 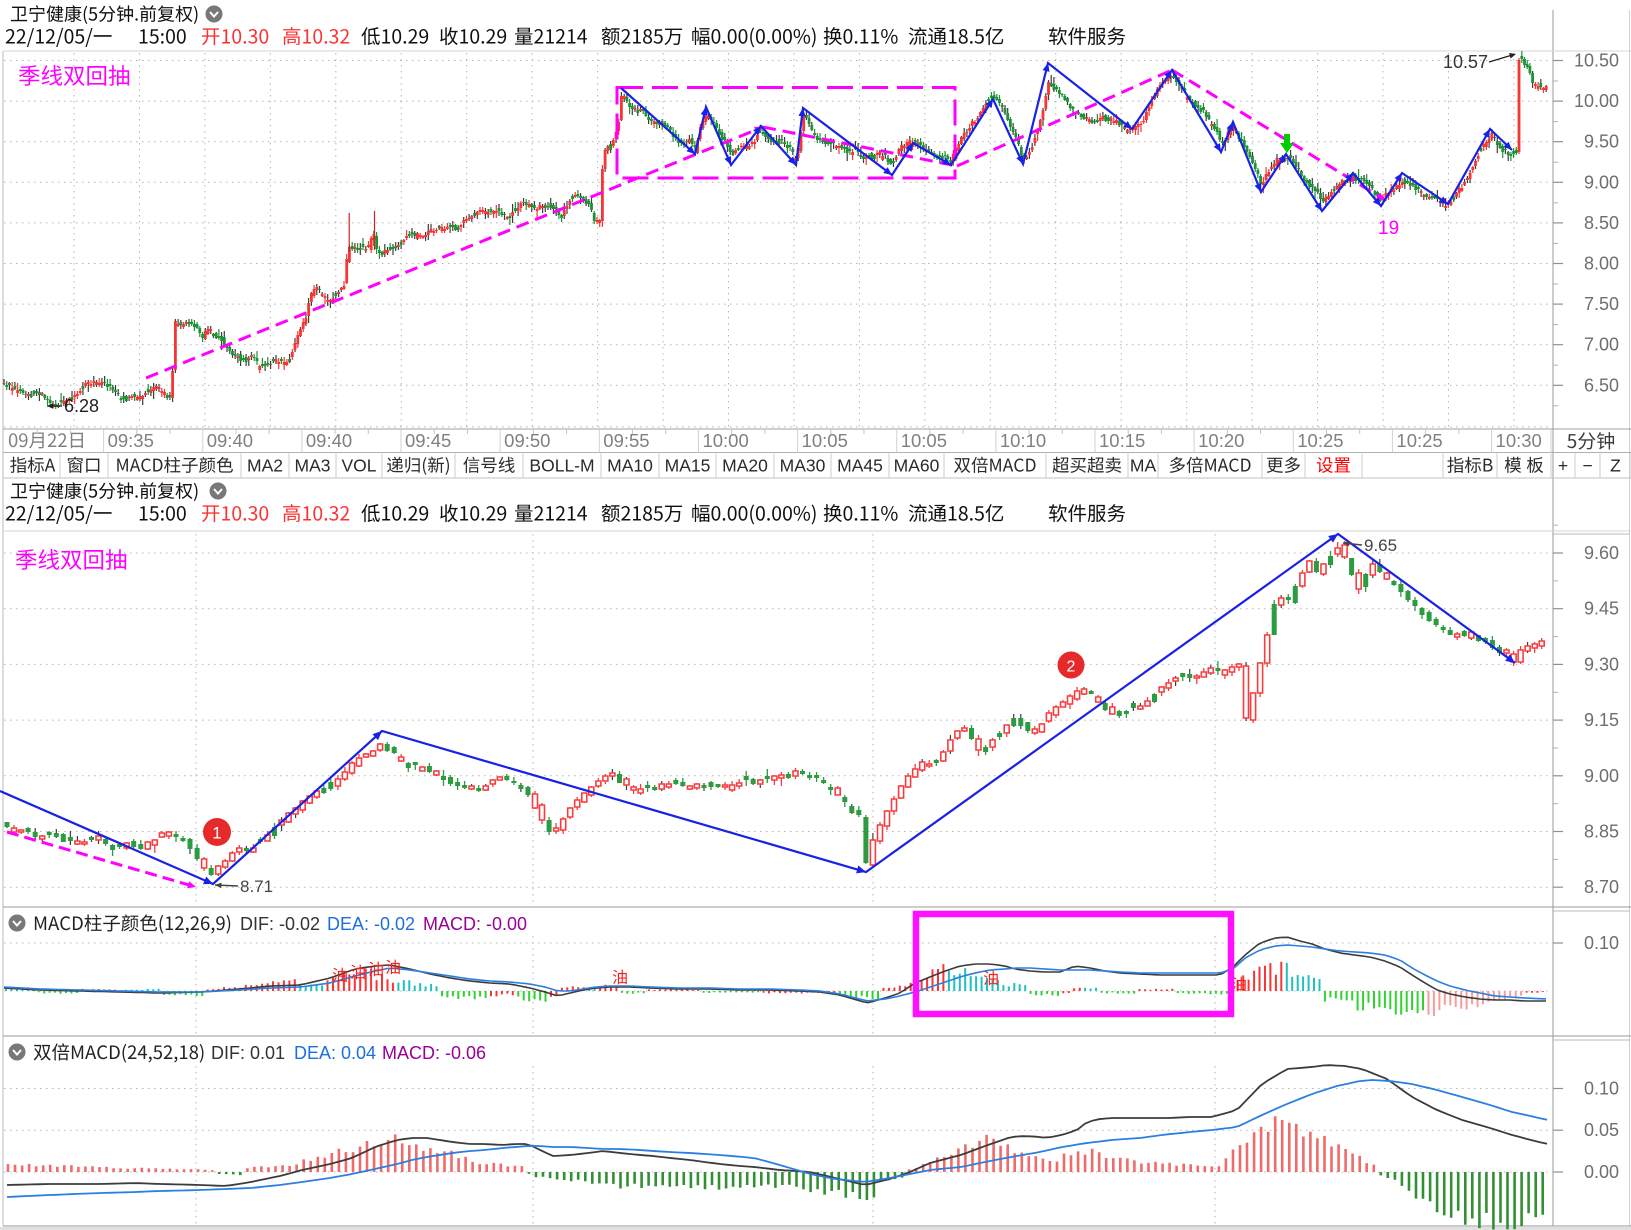 What do you see at coordinates (527, 440) in the screenshot?
I see `svg-text: 09:50` at bounding box center [527, 440].